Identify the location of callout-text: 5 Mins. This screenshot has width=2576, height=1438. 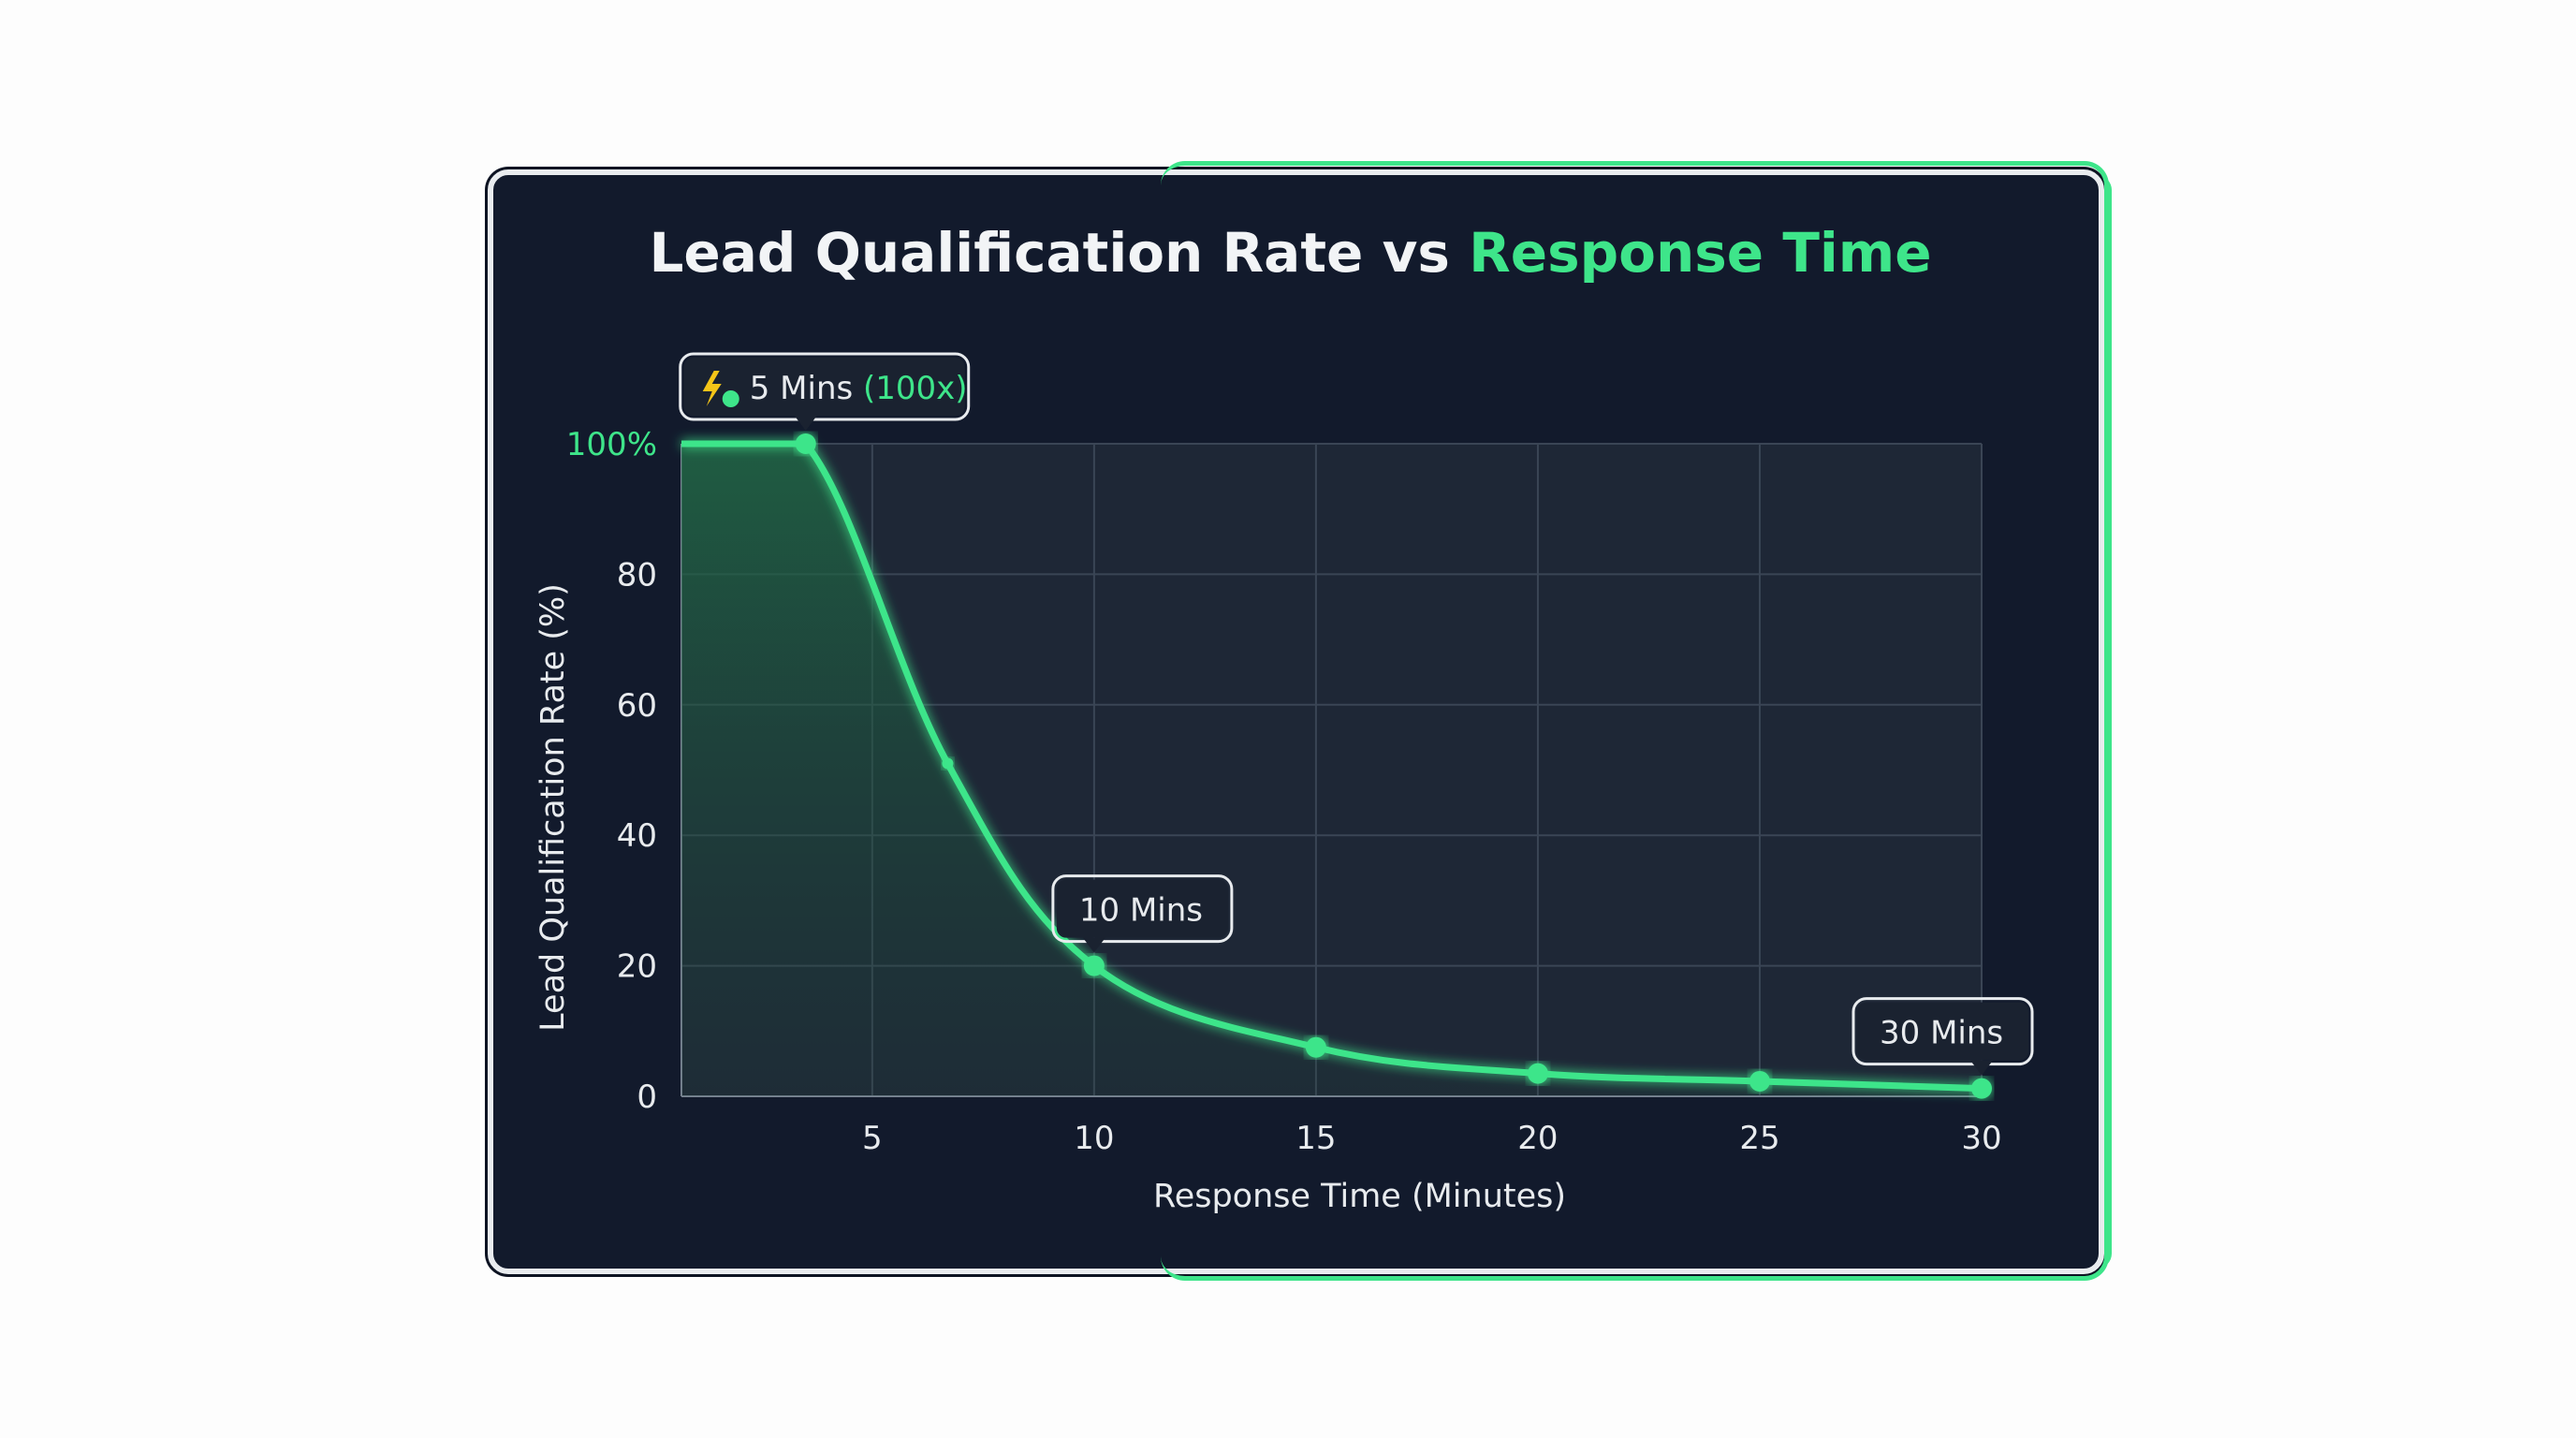
(801, 388).